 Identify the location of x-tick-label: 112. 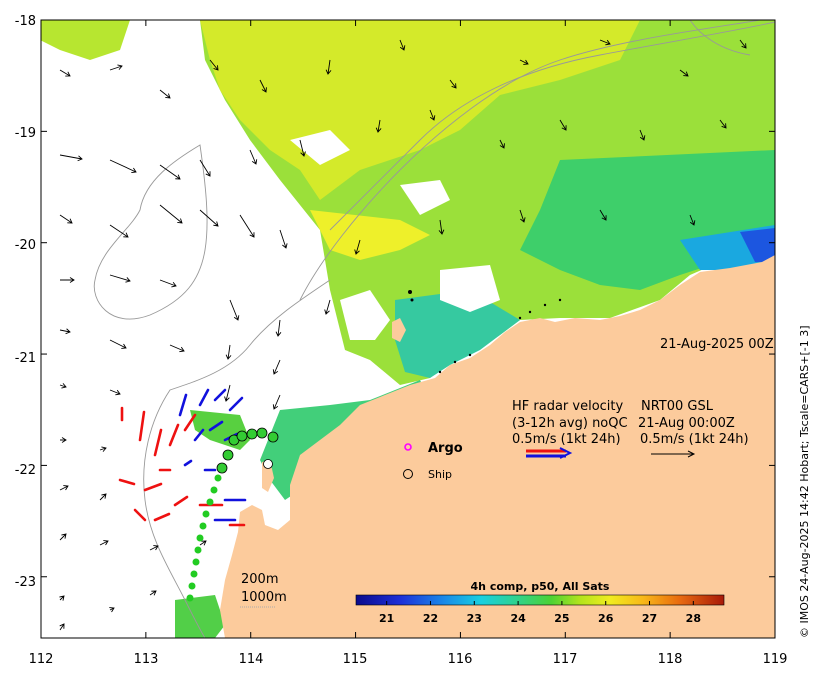
(41, 659).